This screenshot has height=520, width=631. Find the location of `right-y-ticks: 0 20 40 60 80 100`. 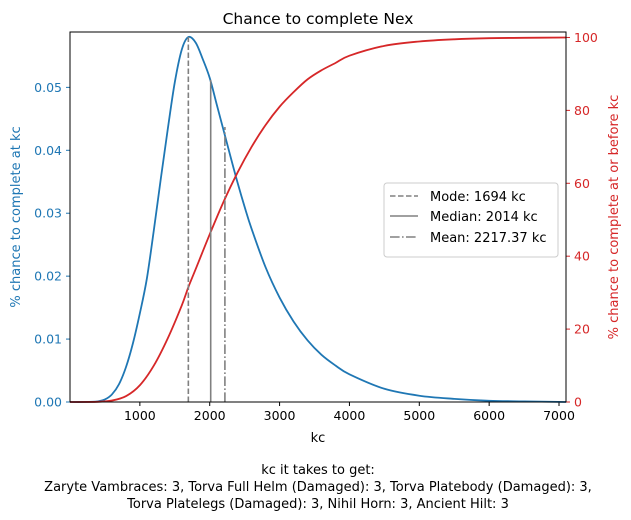

right-y-ticks: 0 20 40 60 80 100 is located at coordinates (582, 220).